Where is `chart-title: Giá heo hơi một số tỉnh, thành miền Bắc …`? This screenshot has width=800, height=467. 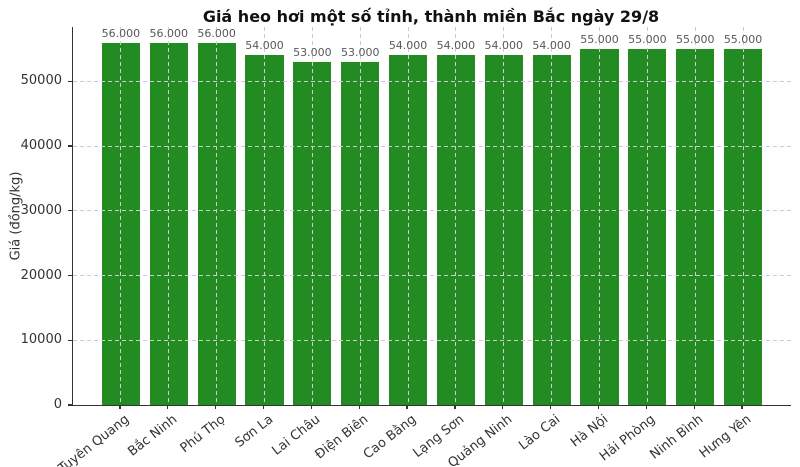 chart-title: Giá heo hơi một số tỉnh, thành miền Bắc … is located at coordinates (431, 16).